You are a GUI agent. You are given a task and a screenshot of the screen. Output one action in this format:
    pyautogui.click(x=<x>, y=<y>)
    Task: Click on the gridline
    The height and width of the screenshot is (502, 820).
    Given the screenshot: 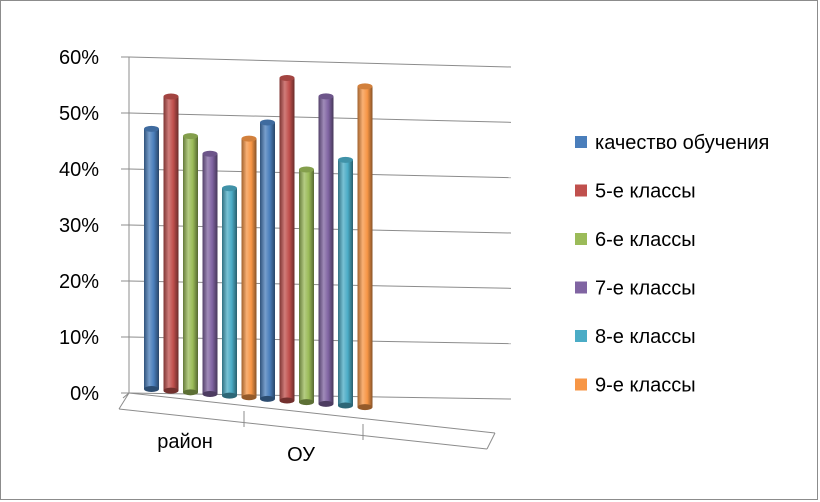 What is the action you would take?
    pyautogui.click(x=320, y=62)
    